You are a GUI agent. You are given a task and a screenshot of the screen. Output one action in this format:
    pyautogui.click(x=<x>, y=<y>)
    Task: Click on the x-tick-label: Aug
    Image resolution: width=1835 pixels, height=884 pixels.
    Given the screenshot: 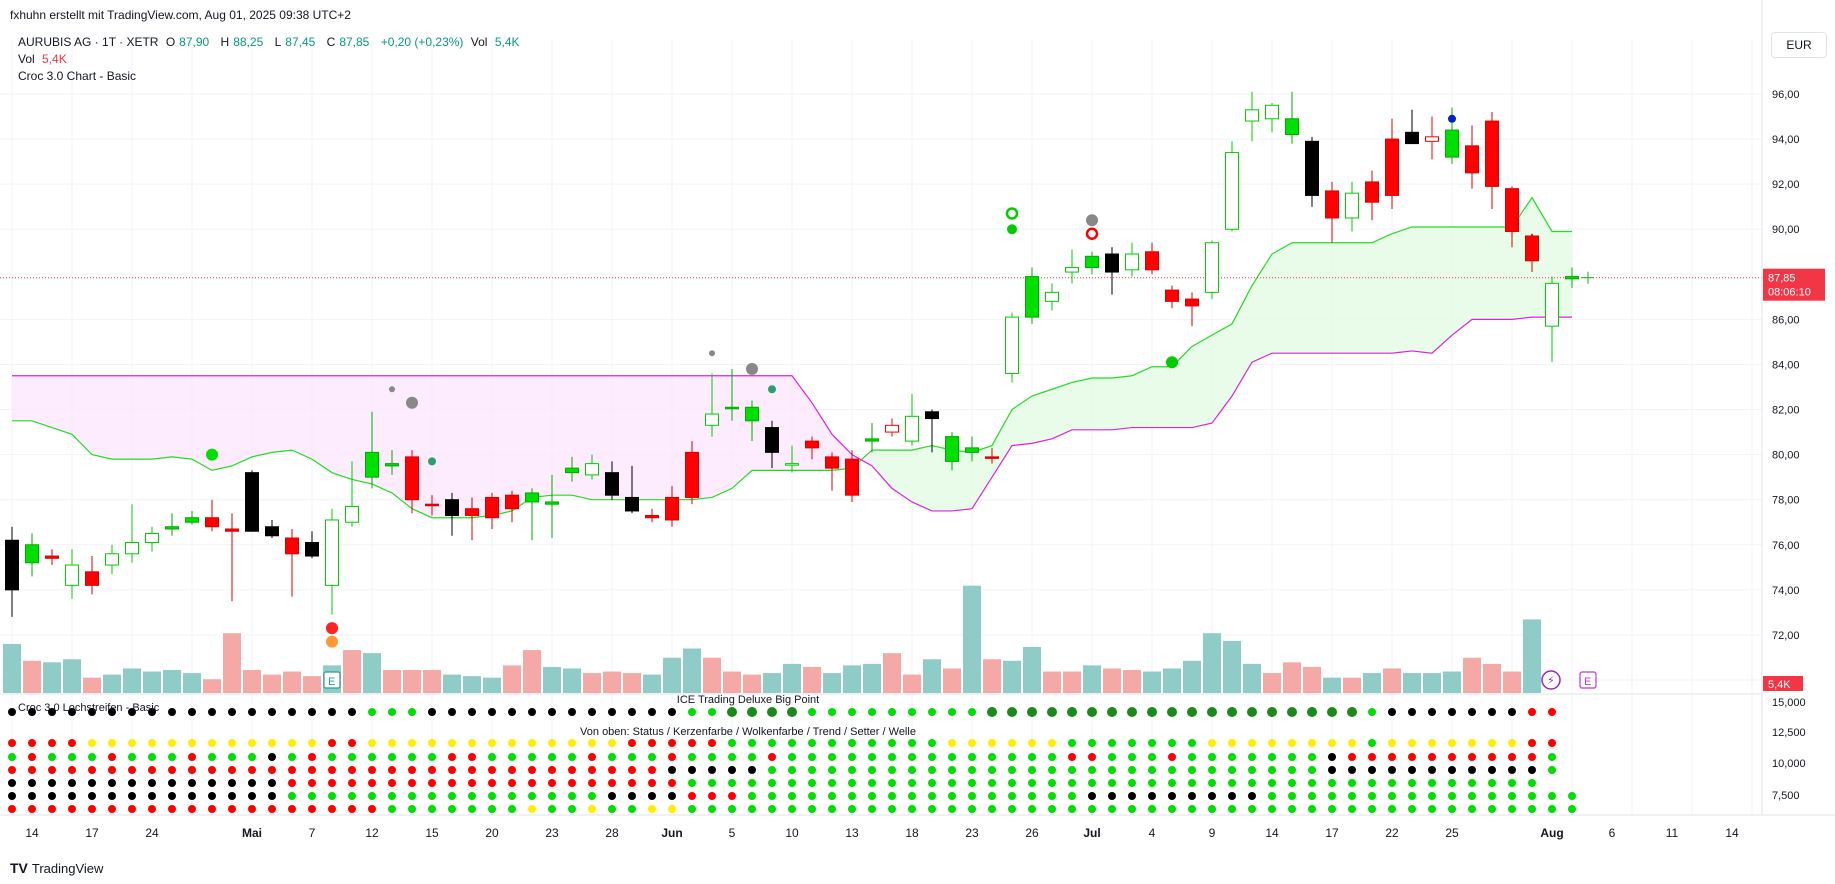 What is the action you would take?
    pyautogui.click(x=1551, y=833)
    